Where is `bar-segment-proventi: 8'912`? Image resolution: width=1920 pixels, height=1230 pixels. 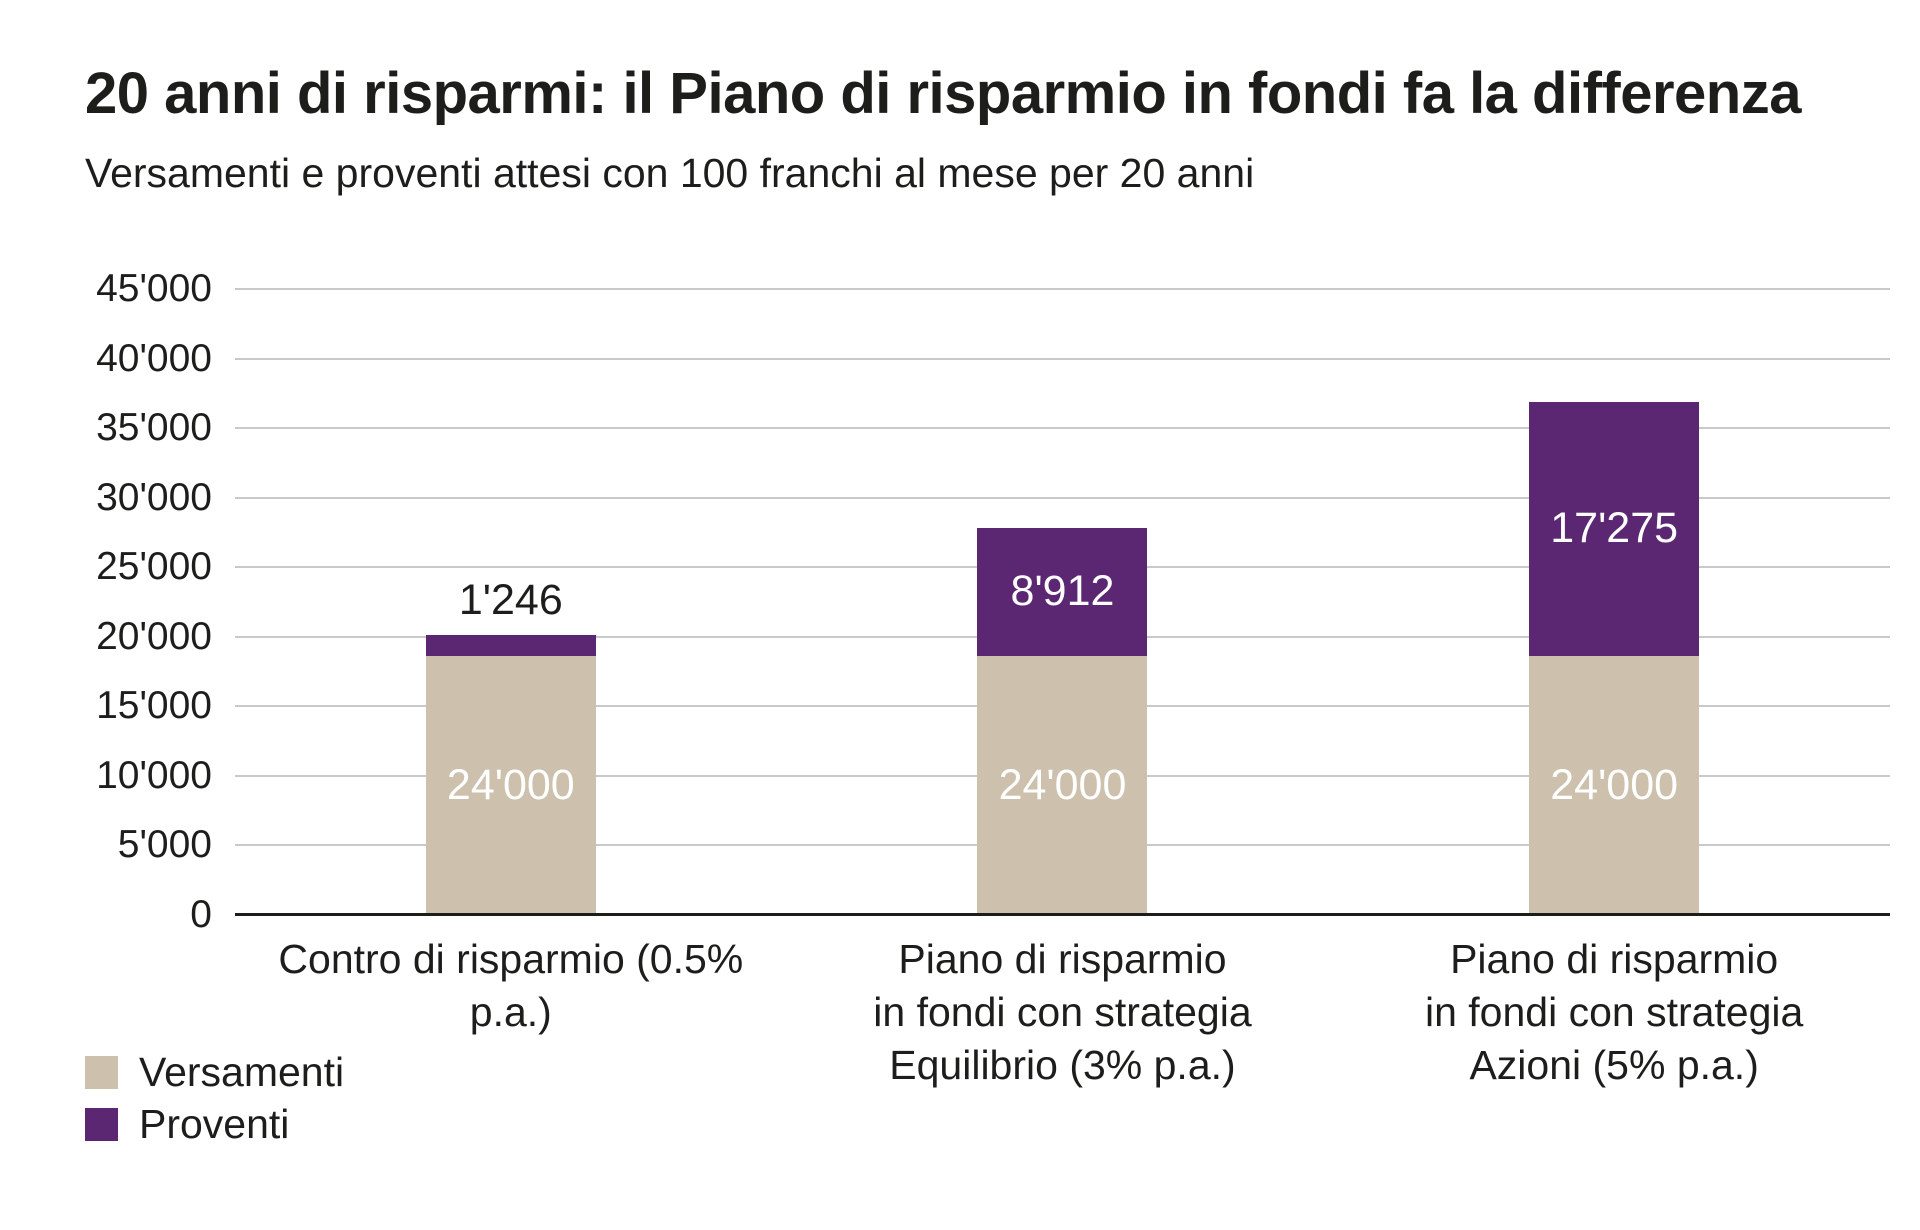 bar-segment-proventi: 8'912 is located at coordinates (1062, 591).